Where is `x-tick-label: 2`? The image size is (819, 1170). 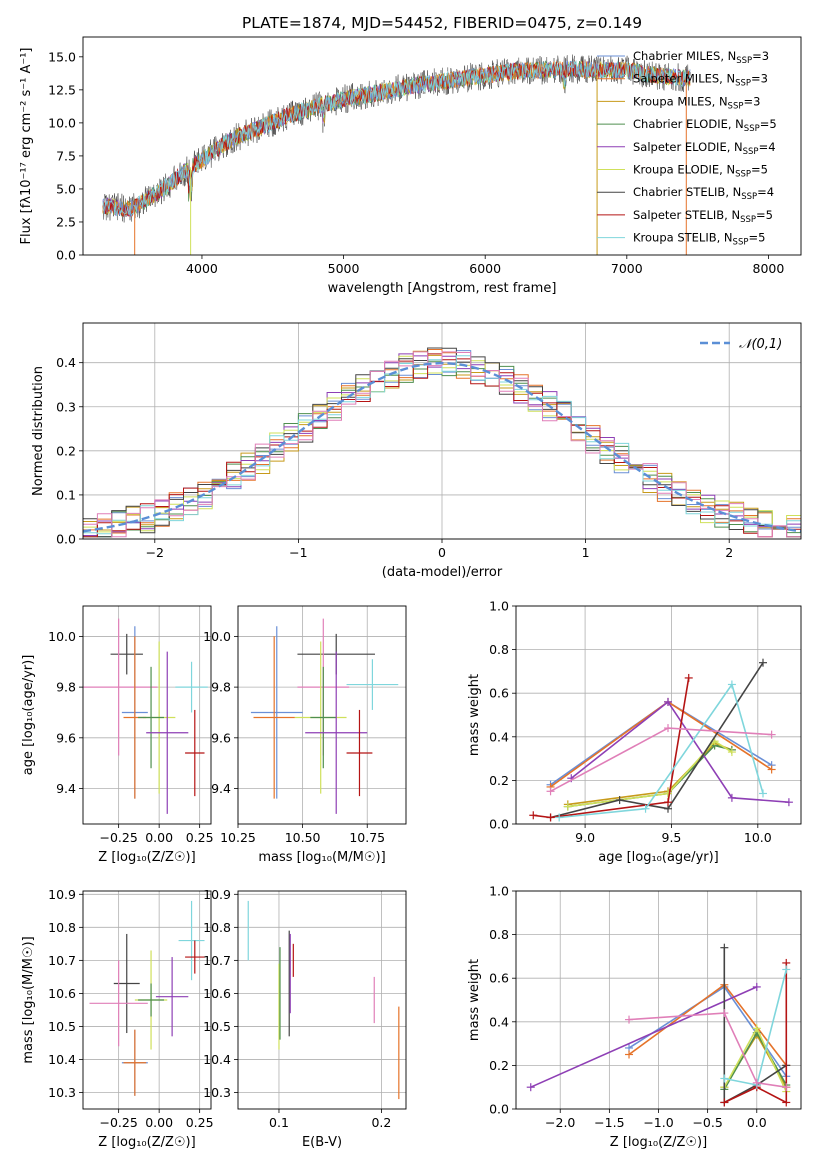
x-tick-label: 2 is located at coordinates (729, 552).